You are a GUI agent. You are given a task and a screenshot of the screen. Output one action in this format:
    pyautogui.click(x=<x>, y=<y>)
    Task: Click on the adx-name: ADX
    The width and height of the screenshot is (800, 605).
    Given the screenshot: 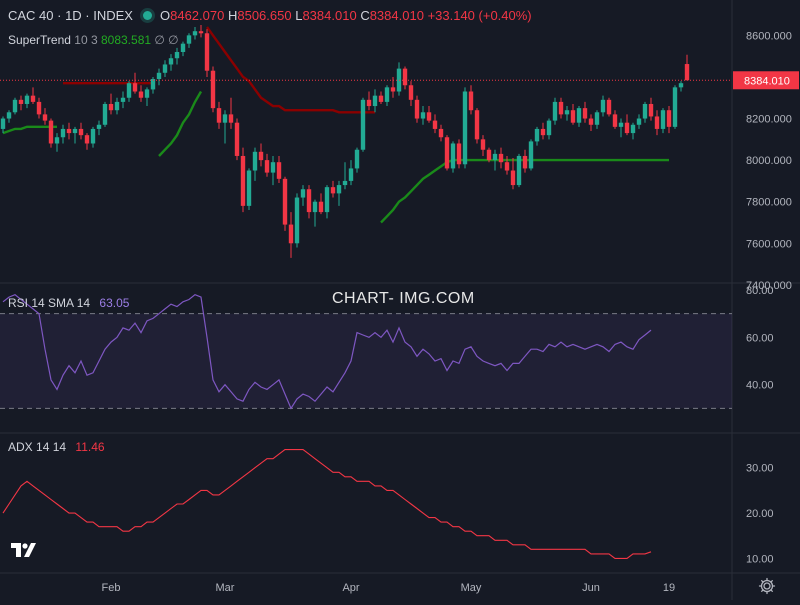 What is the action you would take?
    pyautogui.click(x=20, y=447)
    